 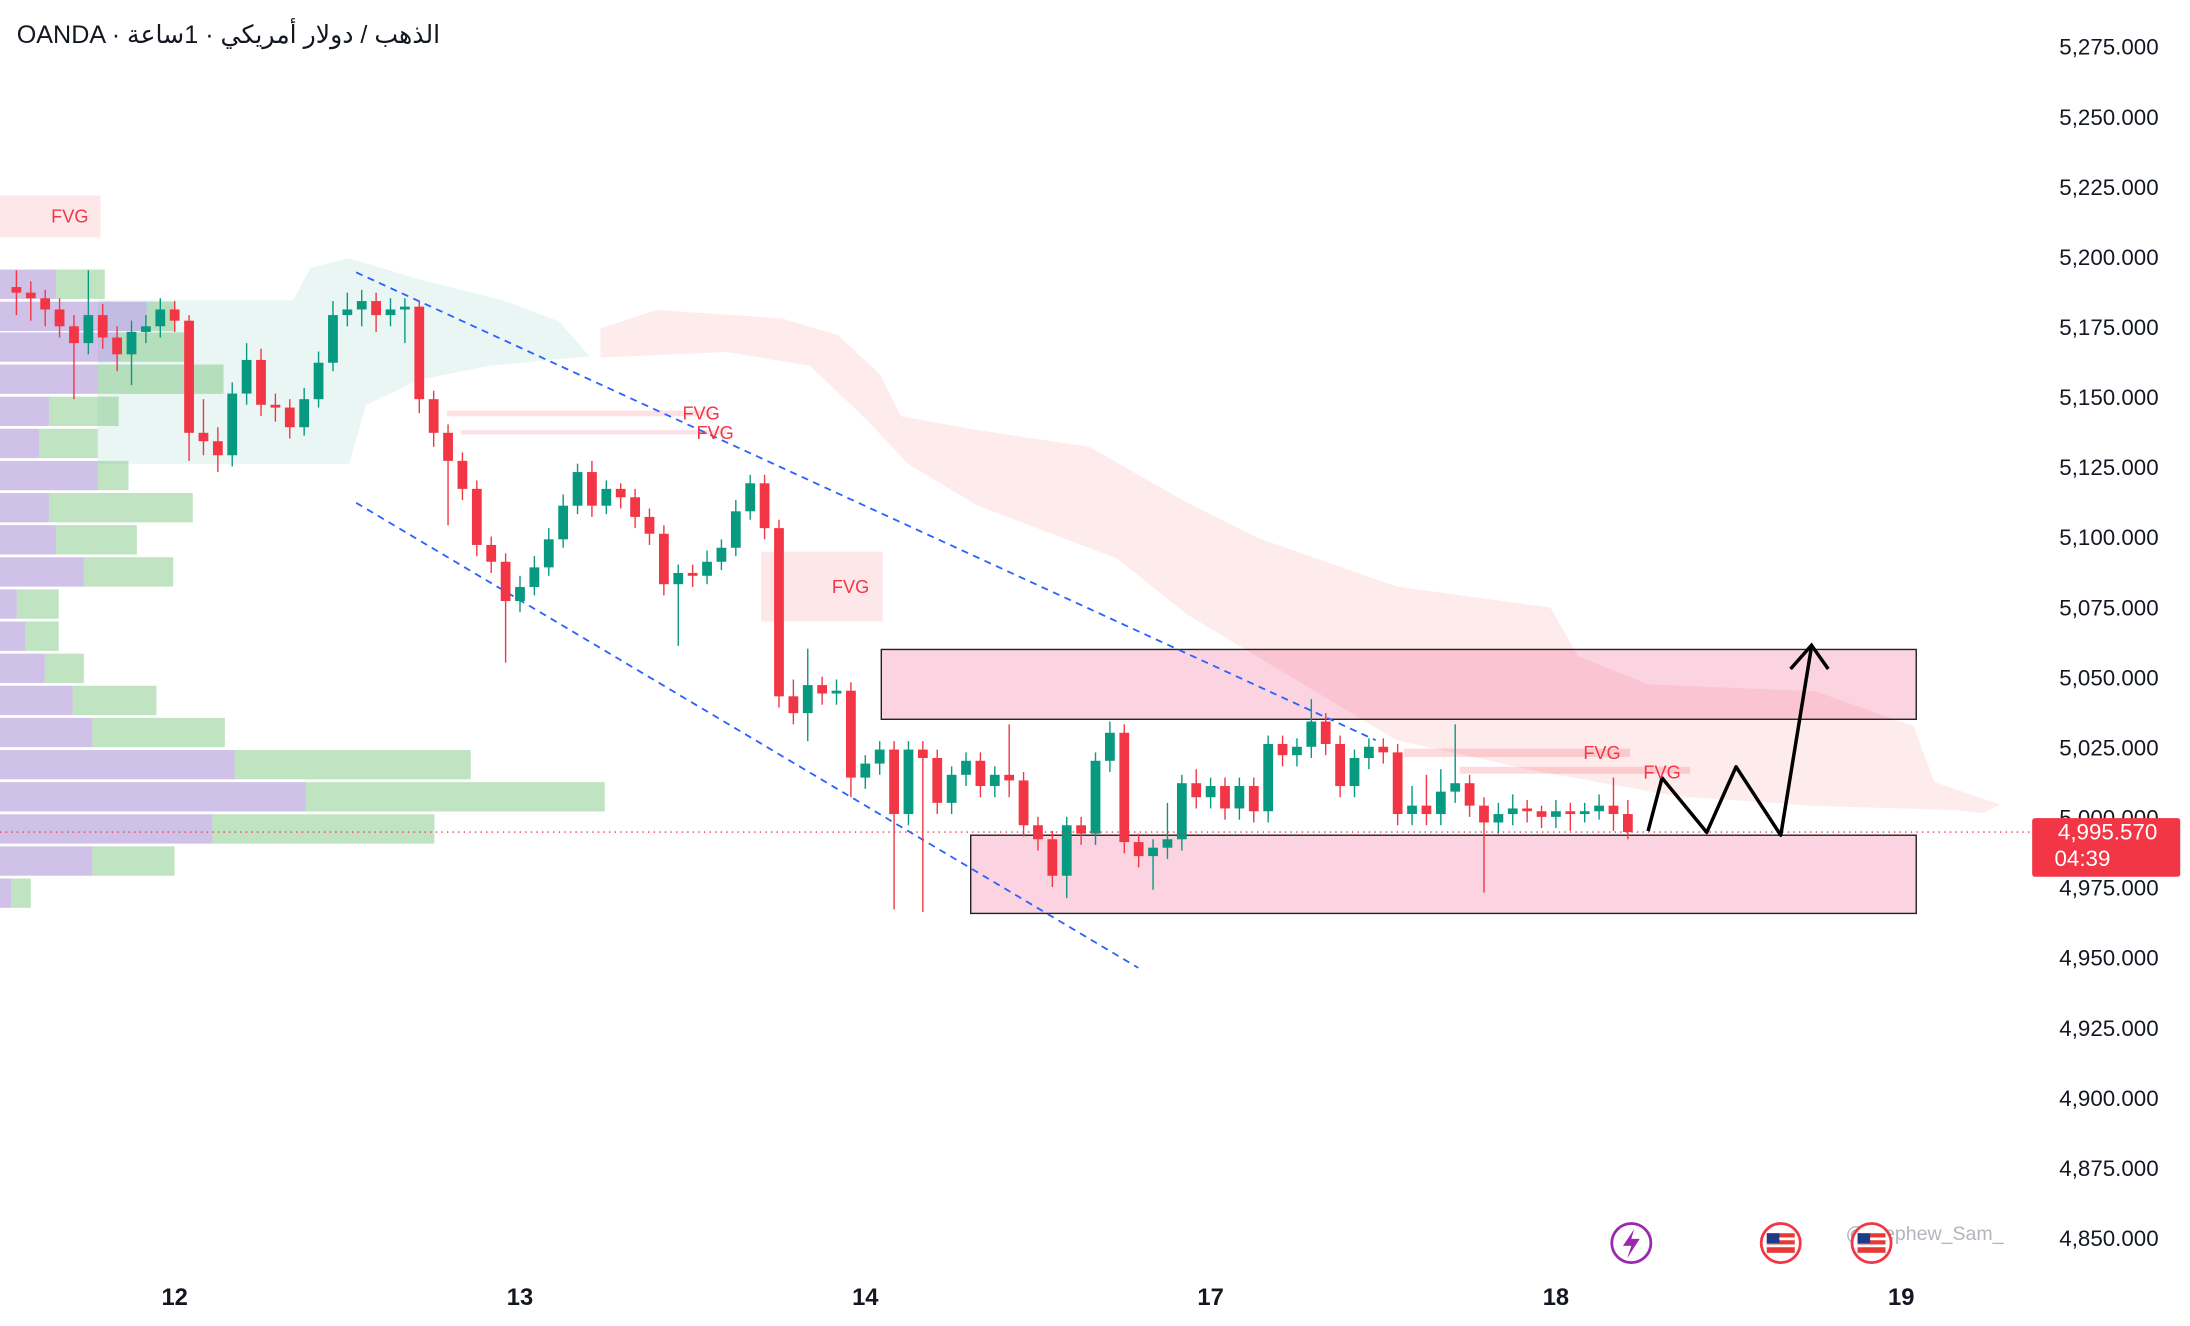 I want to click on y-tick-label: 5,275.000, so click(x=2108, y=47).